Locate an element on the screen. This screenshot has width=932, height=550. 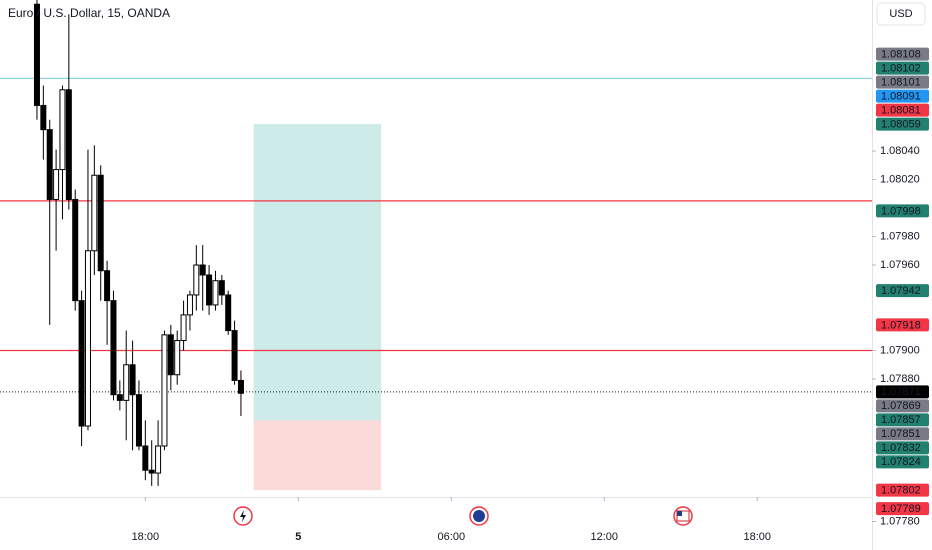
x-tick-label: 5 is located at coordinates (298, 537).